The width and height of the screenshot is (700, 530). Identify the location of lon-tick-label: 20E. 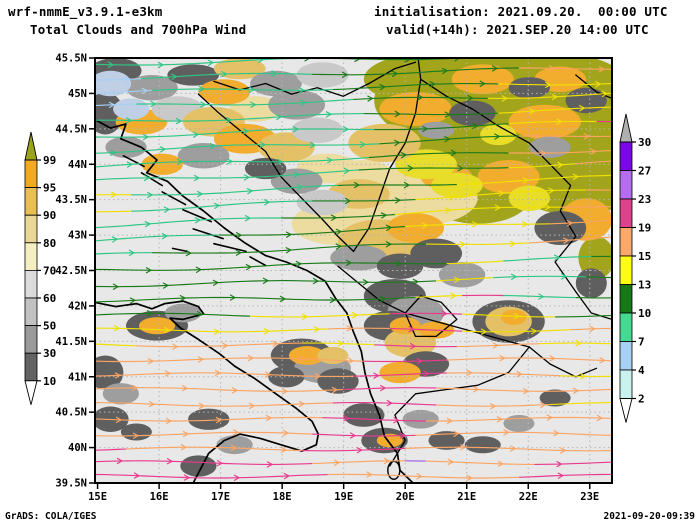
(405, 497).